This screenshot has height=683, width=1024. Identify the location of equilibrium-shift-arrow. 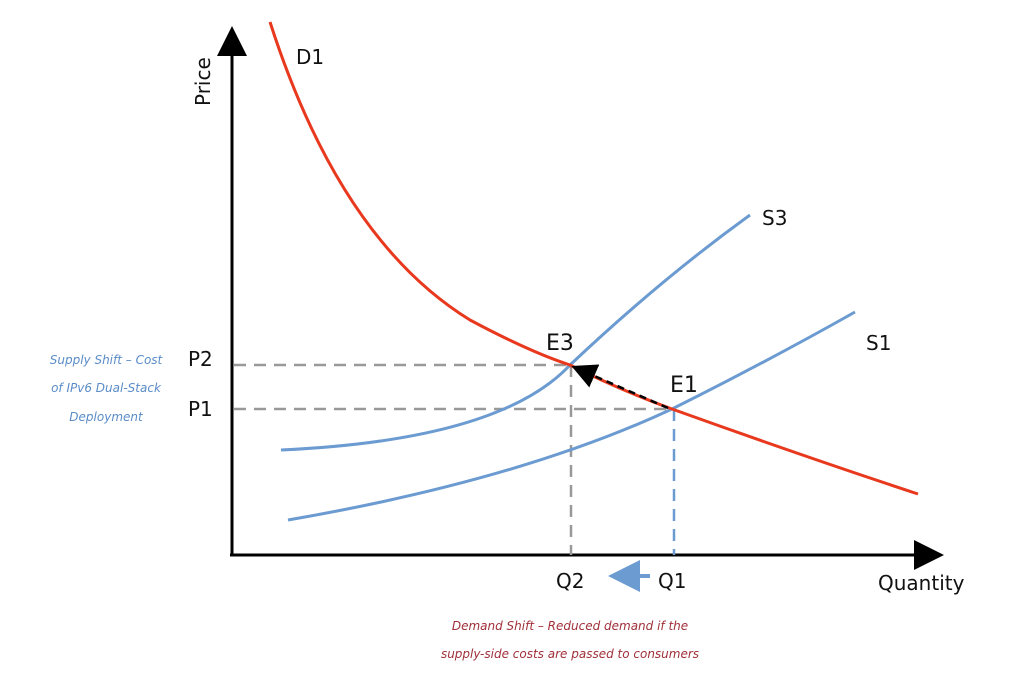
(620, 387).